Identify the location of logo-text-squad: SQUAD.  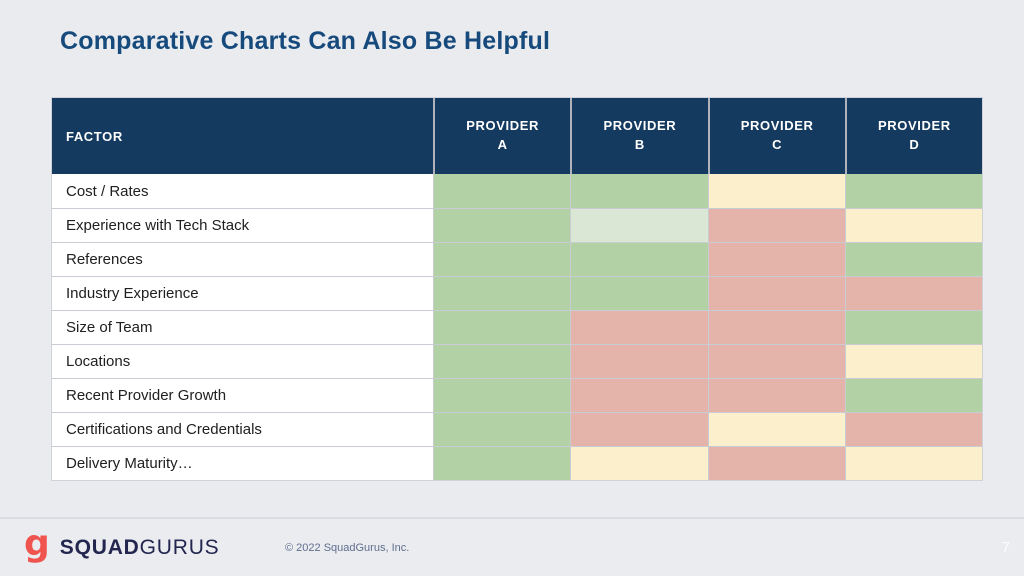
(99, 547).